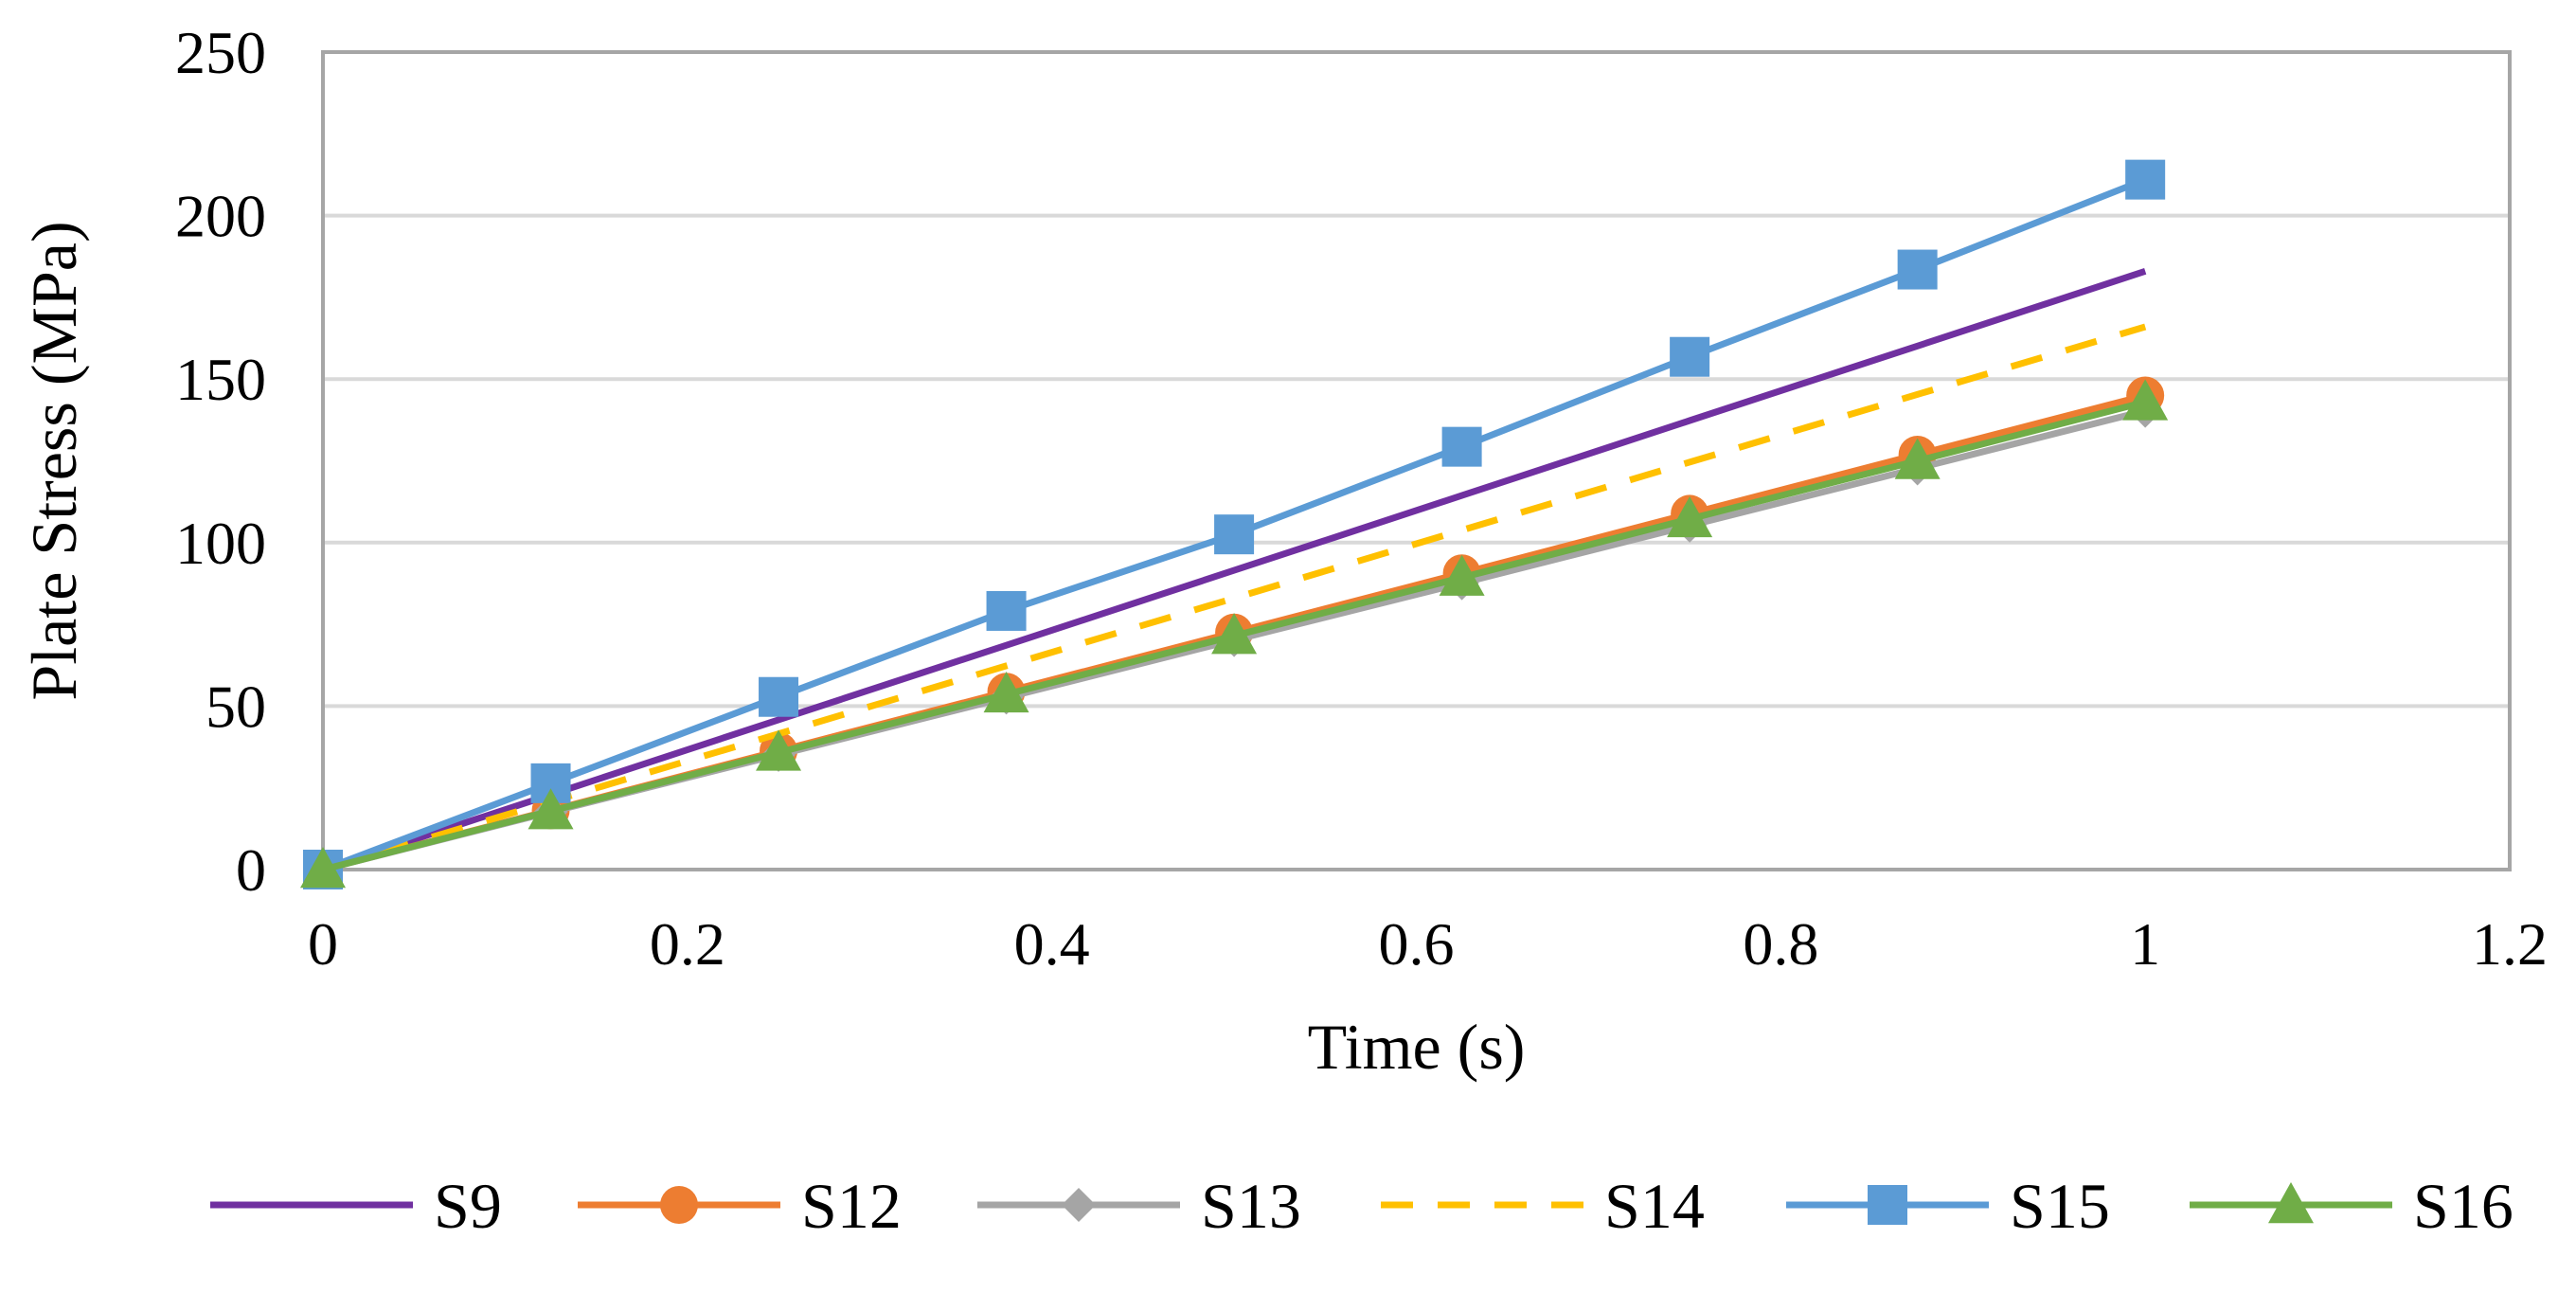 Image resolution: width=2576 pixels, height=1293 pixels. Describe the element at coordinates (251, 870) in the screenshot. I see `y-tick-label: 0` at that location.